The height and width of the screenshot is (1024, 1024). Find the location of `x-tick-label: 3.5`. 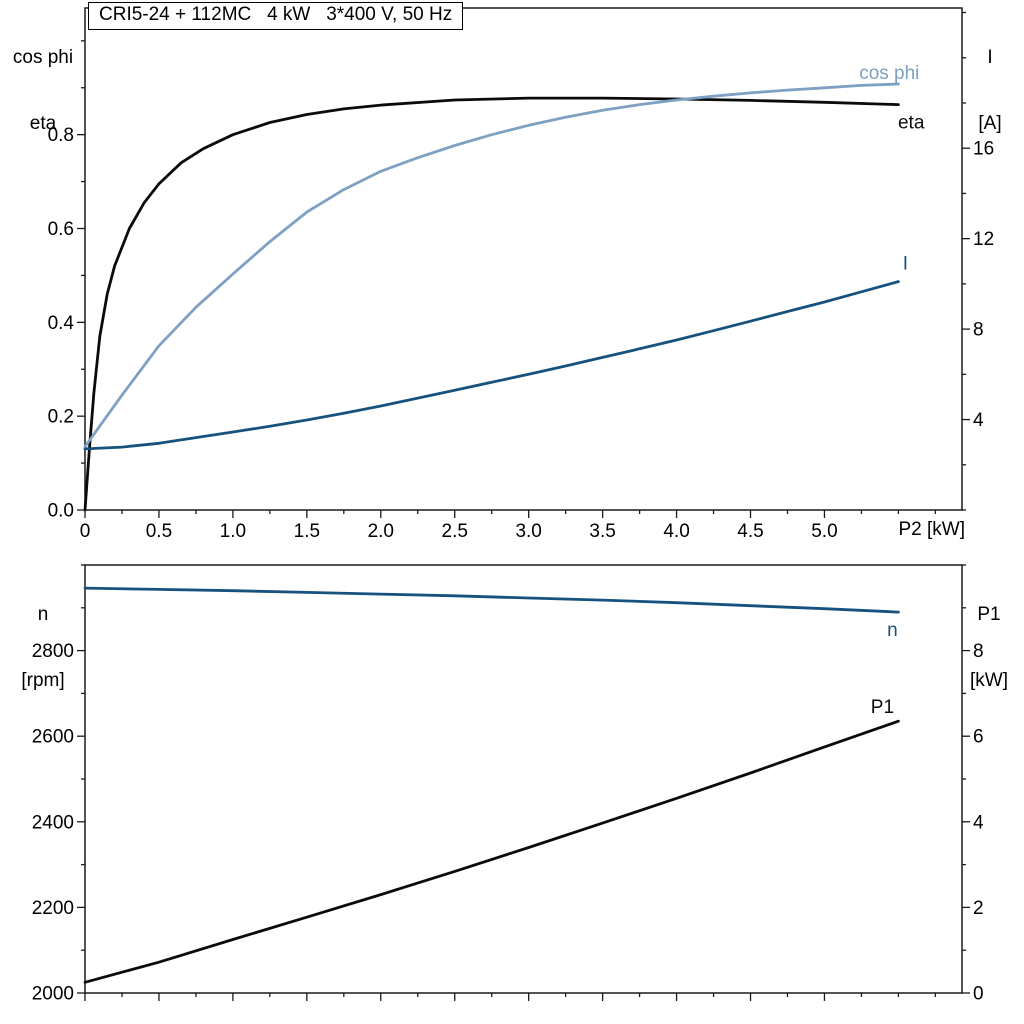

x-tick-label: 3.5 is located at coordinates (602, 531).